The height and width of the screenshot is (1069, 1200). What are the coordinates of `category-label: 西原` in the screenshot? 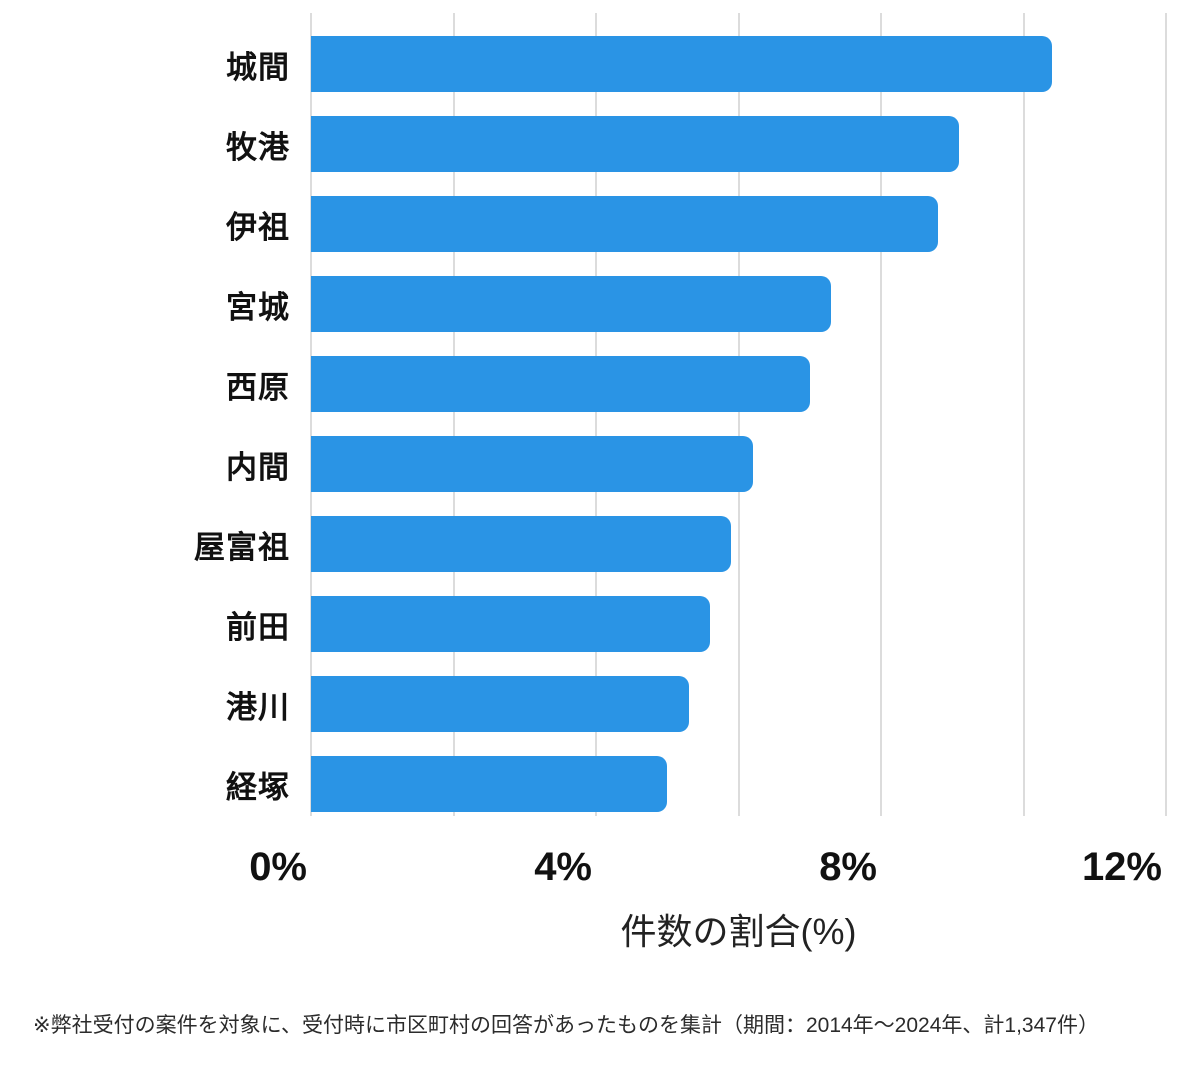 It's located at (258, 387).